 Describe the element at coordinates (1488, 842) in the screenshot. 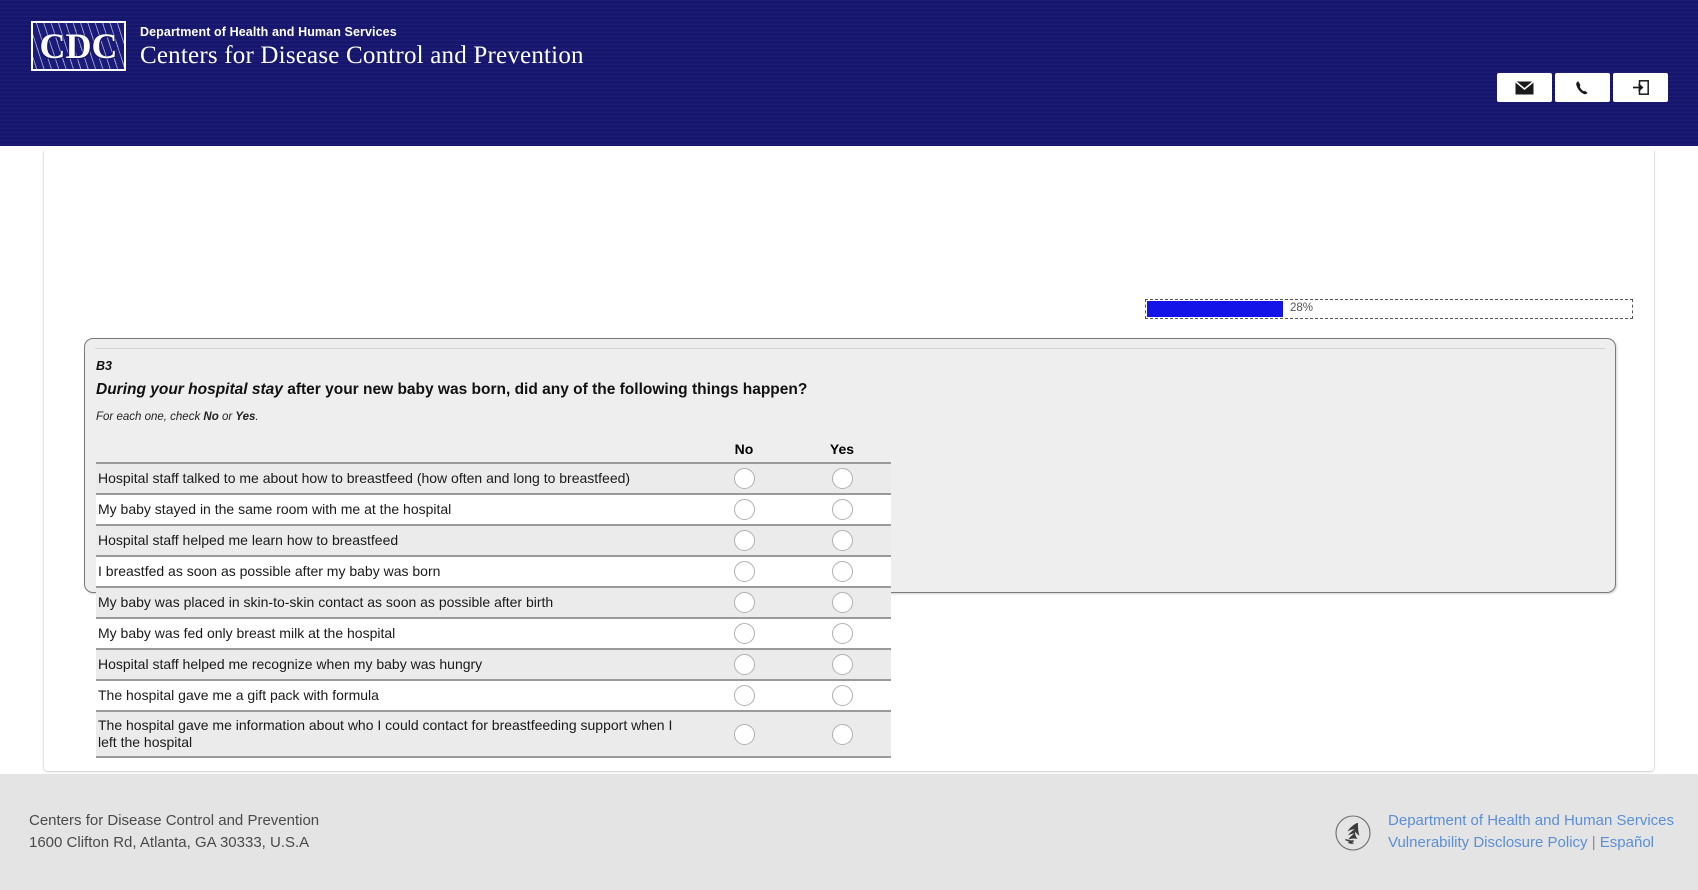

I see `footer-link-vulnerability-disclosure-policy: Vulnerability Disclosure Policy` at that location.